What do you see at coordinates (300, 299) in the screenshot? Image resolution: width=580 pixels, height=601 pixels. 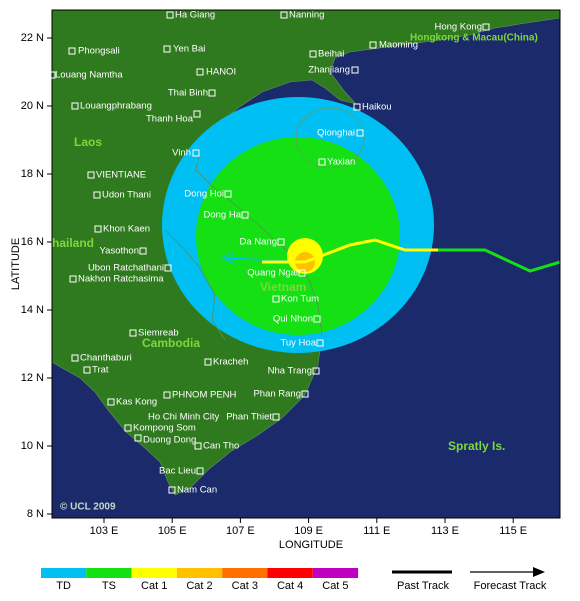 I see `place-label: Kon Tum` at bounding box center [300, 299].